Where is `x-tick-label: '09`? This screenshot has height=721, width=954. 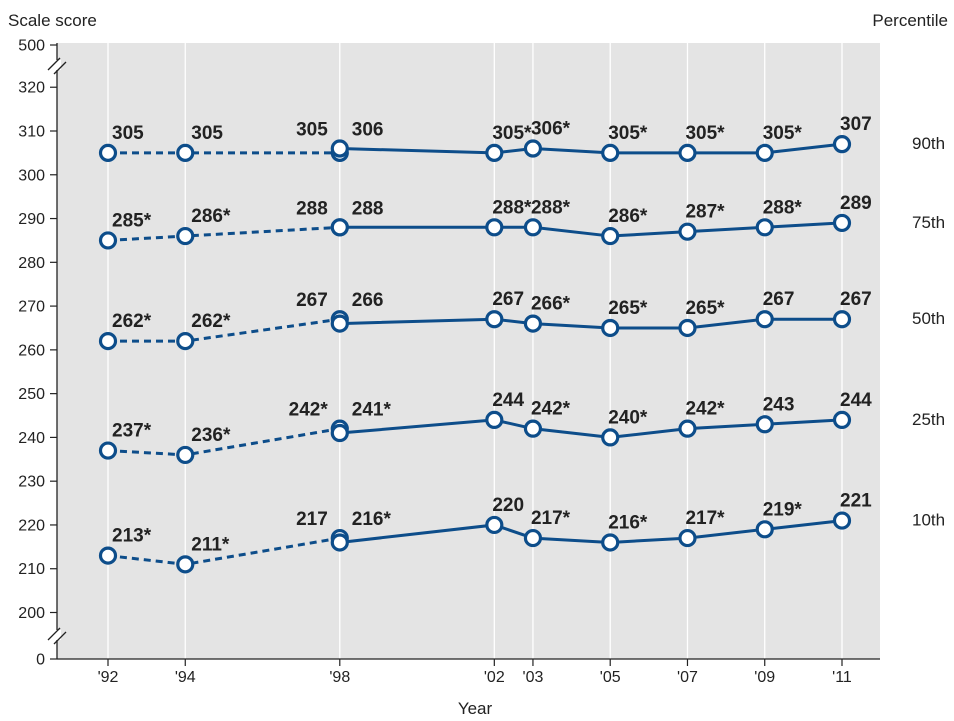
x-tick-label: '09 is located at coordinates (764, 677).